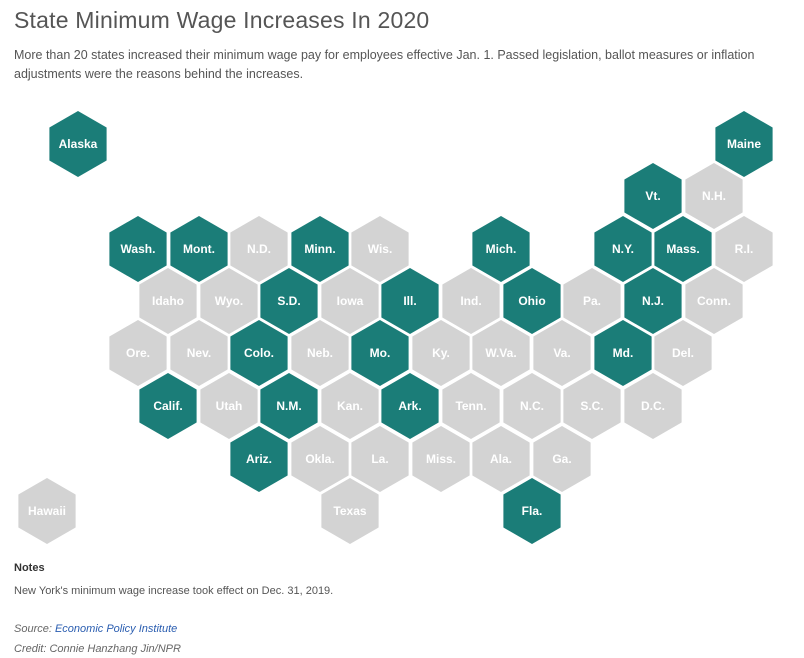 The width and height of the screenshot is (804, 658). I want to click on state-tile-neb: Neb., so click(320, 353).